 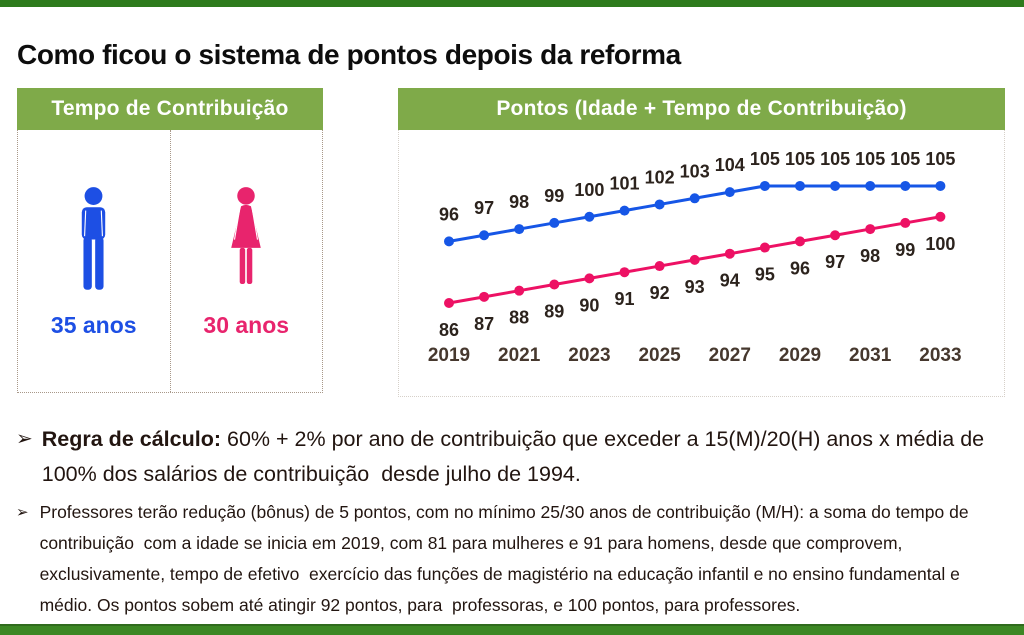 I want to click on data-label-mulheres-2022: 89, so click(x=554, y=312).